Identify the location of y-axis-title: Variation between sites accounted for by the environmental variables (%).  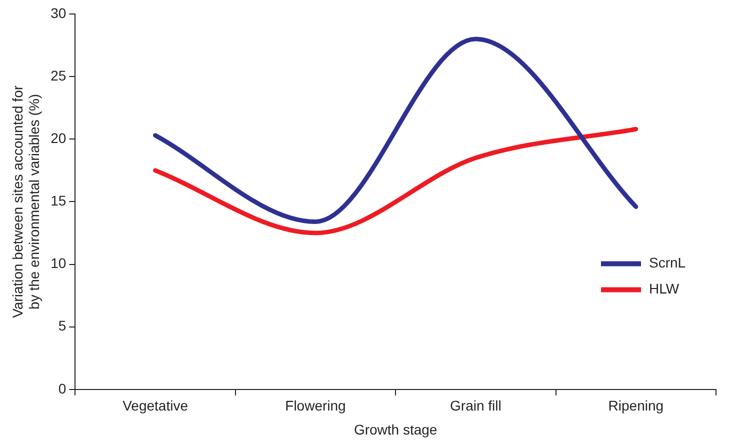
(25, 201).